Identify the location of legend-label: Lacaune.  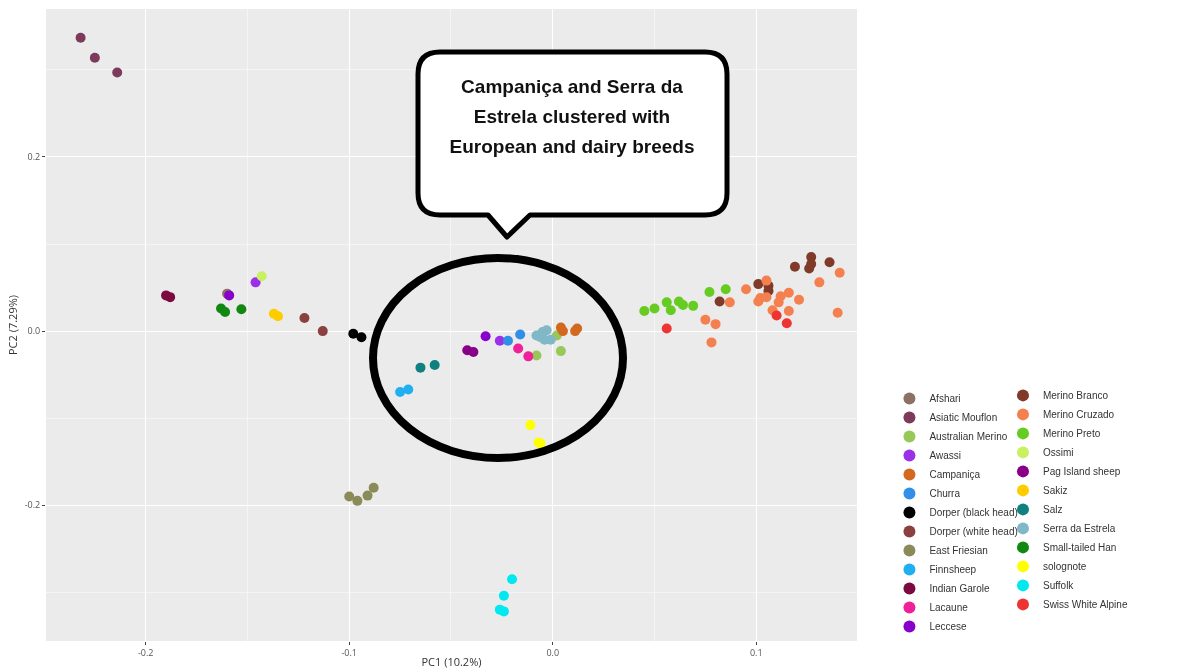
(949, 608).